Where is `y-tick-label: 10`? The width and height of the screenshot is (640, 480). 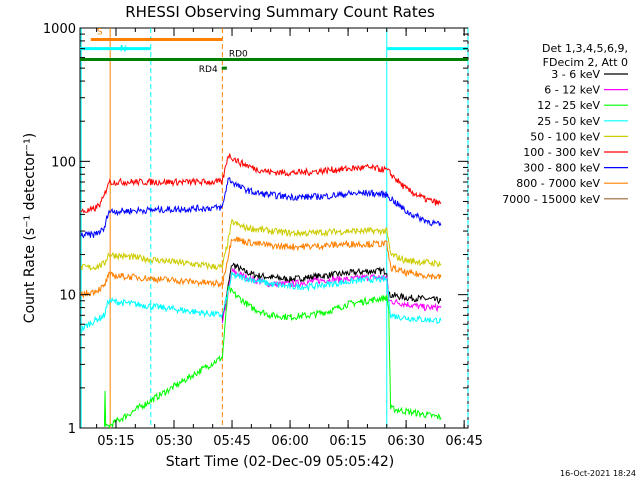
y-tick-label: 10 is located at coordinates (67, 296).